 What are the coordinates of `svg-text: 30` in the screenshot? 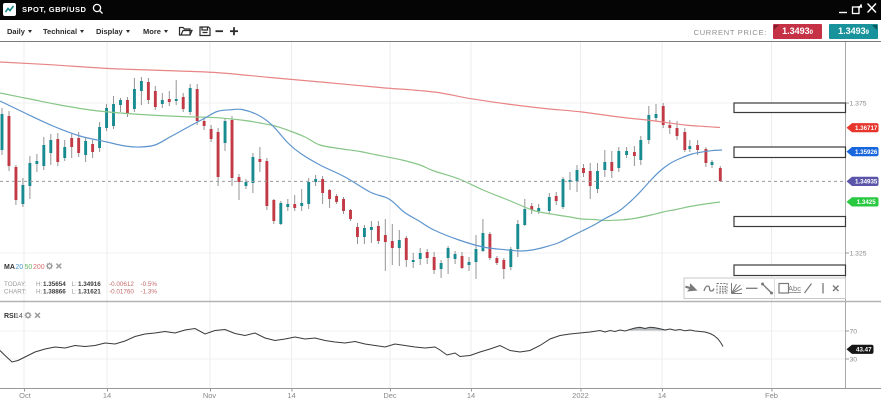 It's located at (854, 360).